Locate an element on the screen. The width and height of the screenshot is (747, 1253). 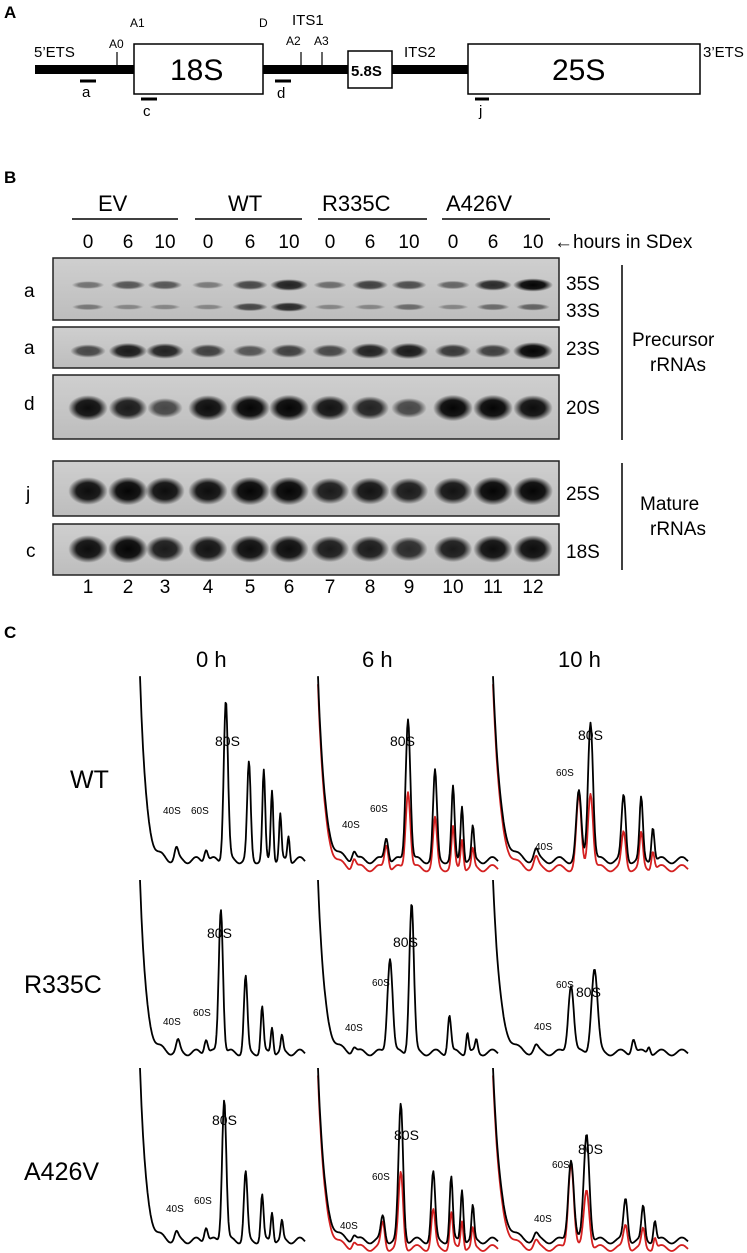
time-0h: 0 h is located at coordinates (211, 659).